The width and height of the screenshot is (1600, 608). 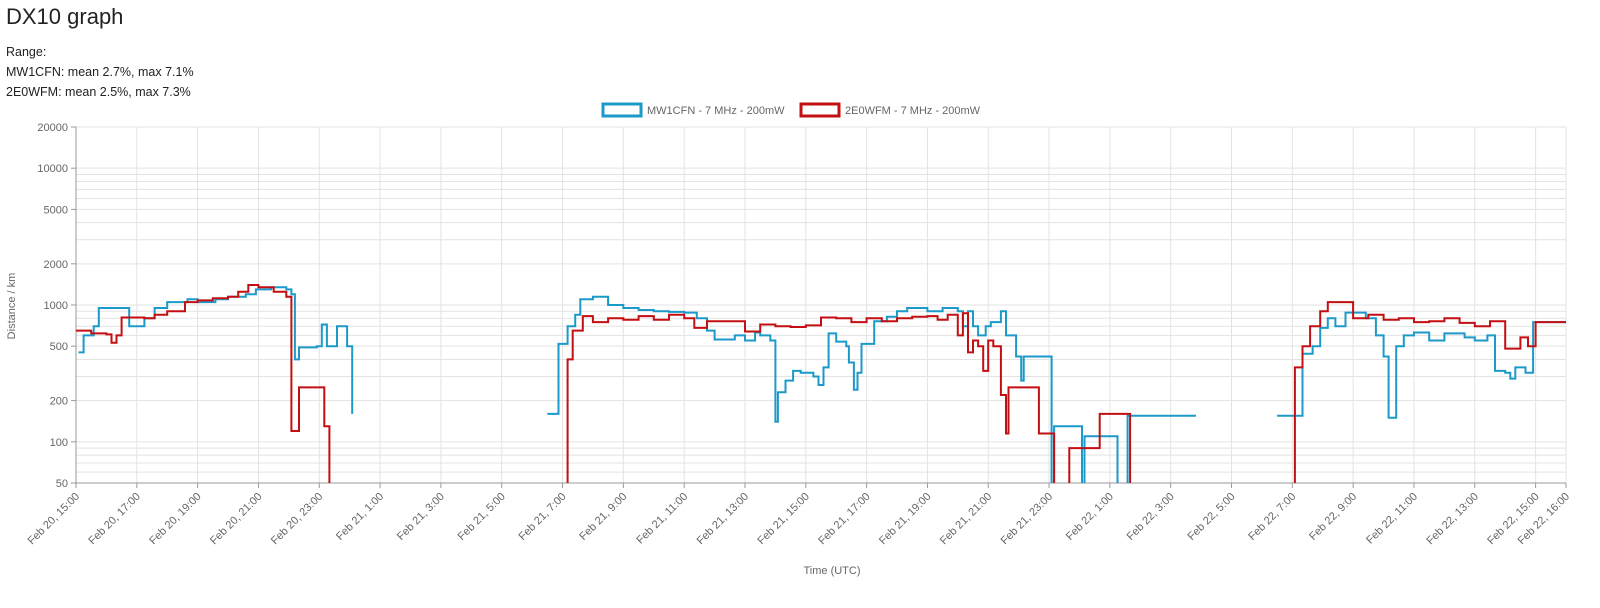 What do you see at coordinates (59, 443) in the screenshot?
I see `y-tick-label: 100` at bounding box center [59, 443].